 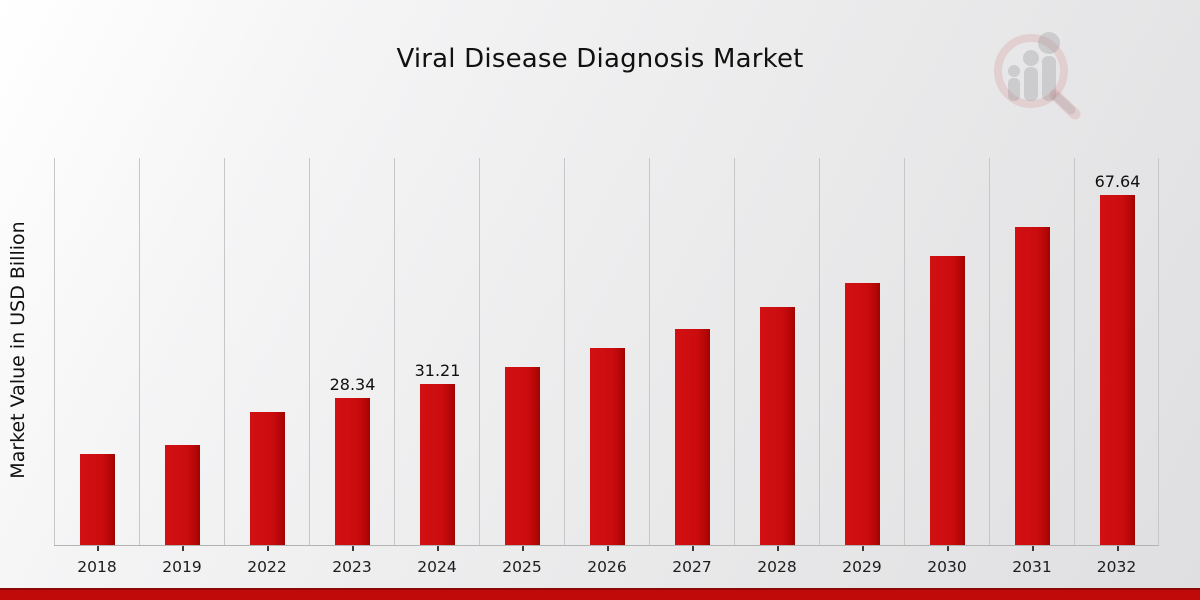 What do you see at coordinates (600, 59) in the screenshot?
I see `chart-title: Viral Disease Diagnosis Market` at bounding box center [600, 59].